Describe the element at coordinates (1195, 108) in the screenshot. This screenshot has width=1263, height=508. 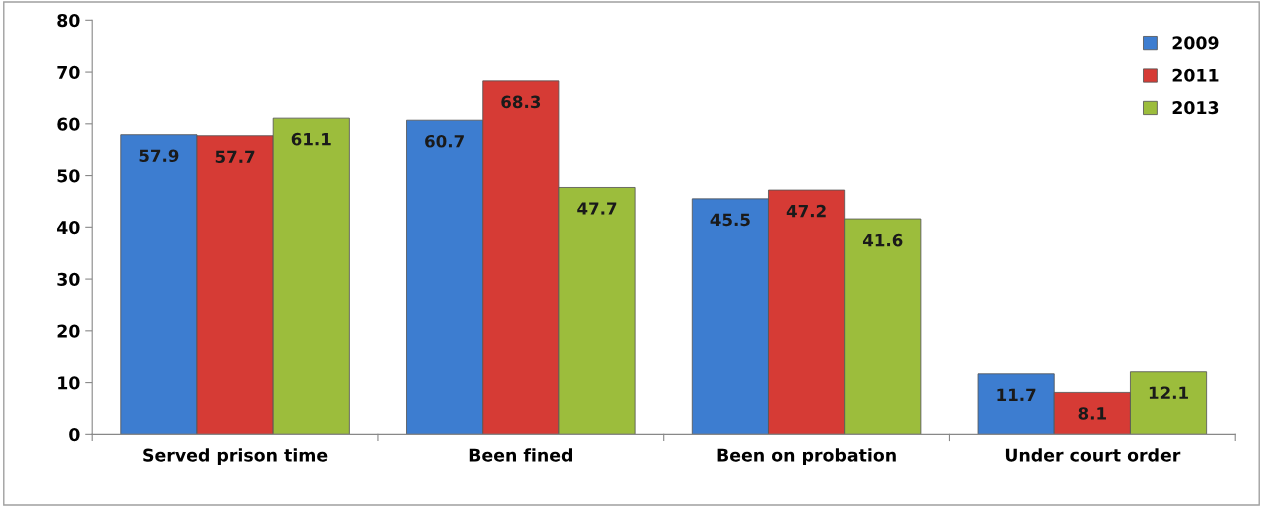
I see `legend-label: 2013` at that location.